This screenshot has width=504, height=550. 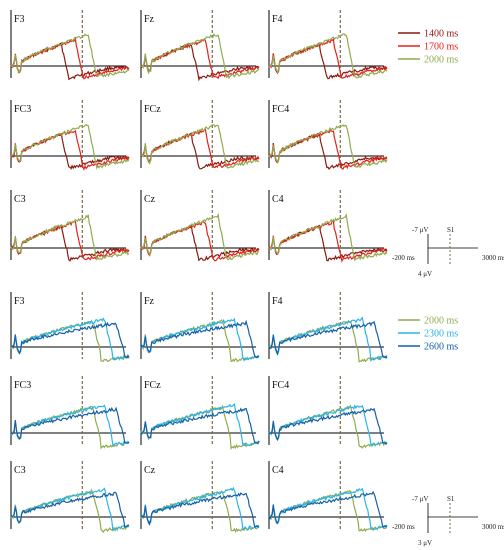 I want to click on scale-bottom-label: 4 μV, so click(x=425, y=274).